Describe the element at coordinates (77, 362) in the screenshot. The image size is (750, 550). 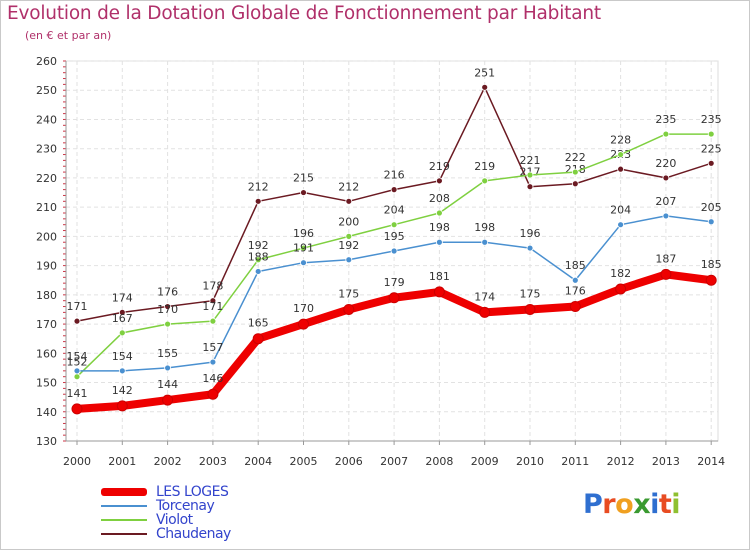
I see `data-label: 152` at that location.